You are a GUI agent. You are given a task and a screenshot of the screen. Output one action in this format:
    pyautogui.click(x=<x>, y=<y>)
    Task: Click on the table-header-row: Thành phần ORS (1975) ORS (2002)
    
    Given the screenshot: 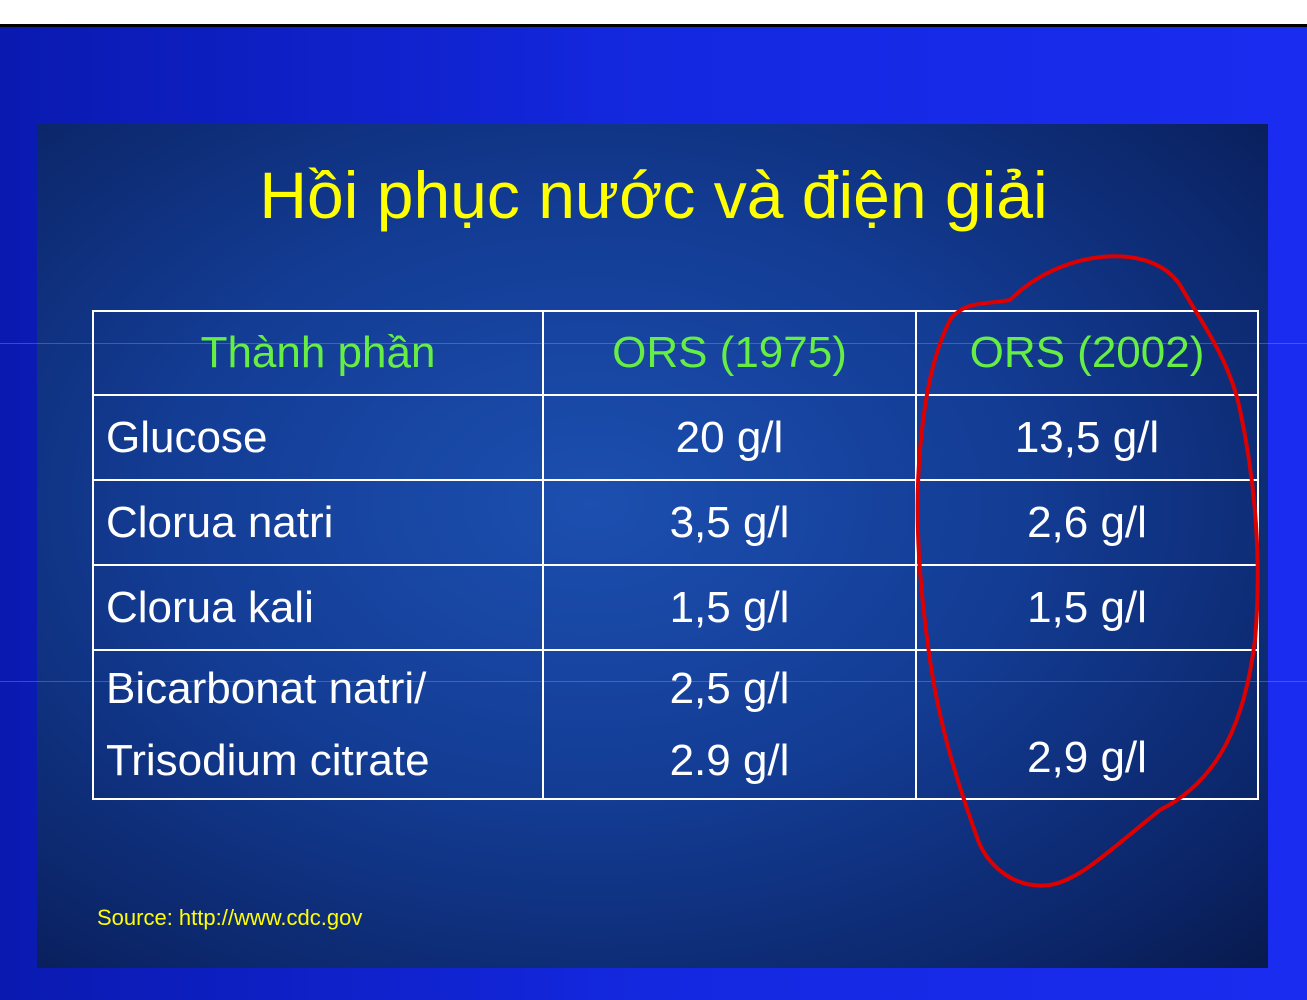 What is the action you would take?
    pyautogui.click(x=675, y=353)
    